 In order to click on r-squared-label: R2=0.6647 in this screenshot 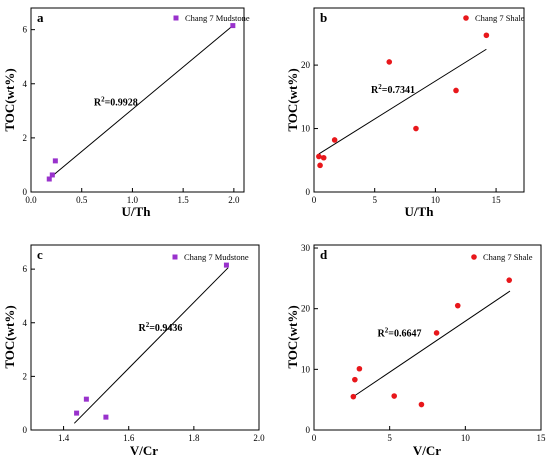, I will do `click(400, 333)`.